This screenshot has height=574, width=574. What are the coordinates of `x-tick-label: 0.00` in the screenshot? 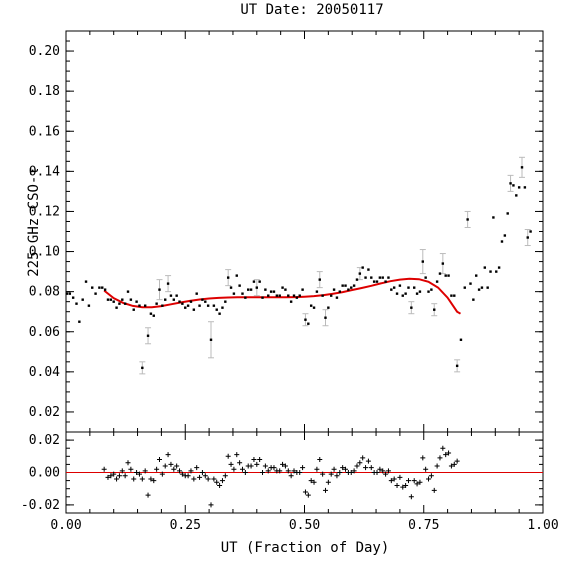 It's located at (65, 525).